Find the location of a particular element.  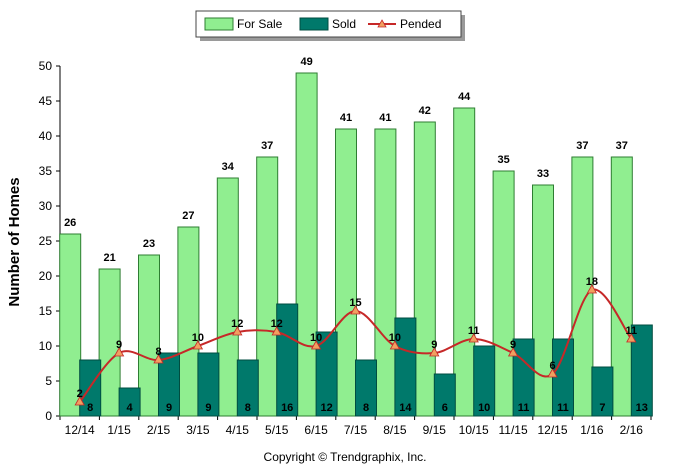

y-tick-label: 50 is located at coordinates (46, 66).